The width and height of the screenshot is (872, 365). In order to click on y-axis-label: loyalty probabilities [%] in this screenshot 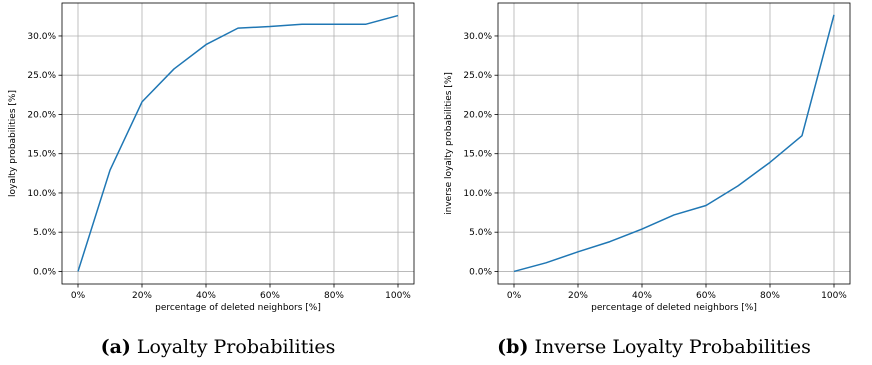, I will do `click(13, 143)`.